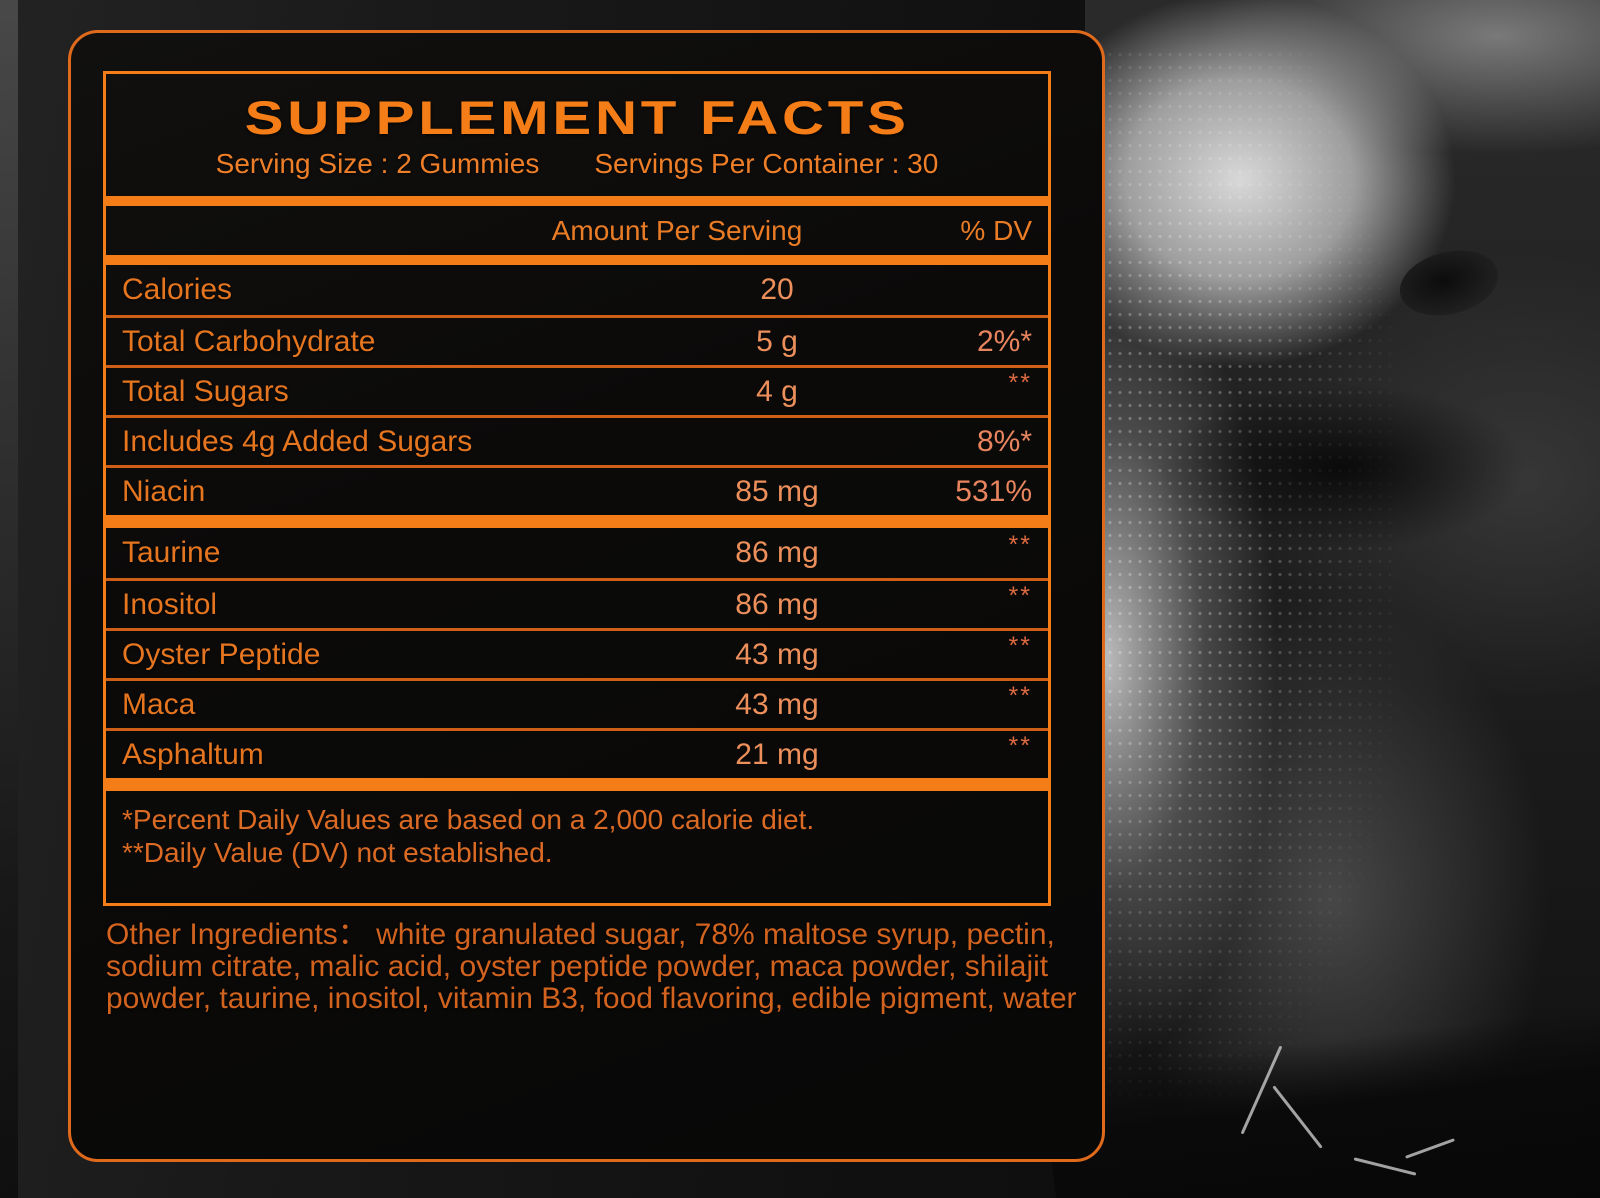 This screenshot has width=1600, height=1198. What do you see at coordinates (577, 553) in the screenshot?
I see `table-row: Taurine 86 mg **` at bounding box center [577, 553].